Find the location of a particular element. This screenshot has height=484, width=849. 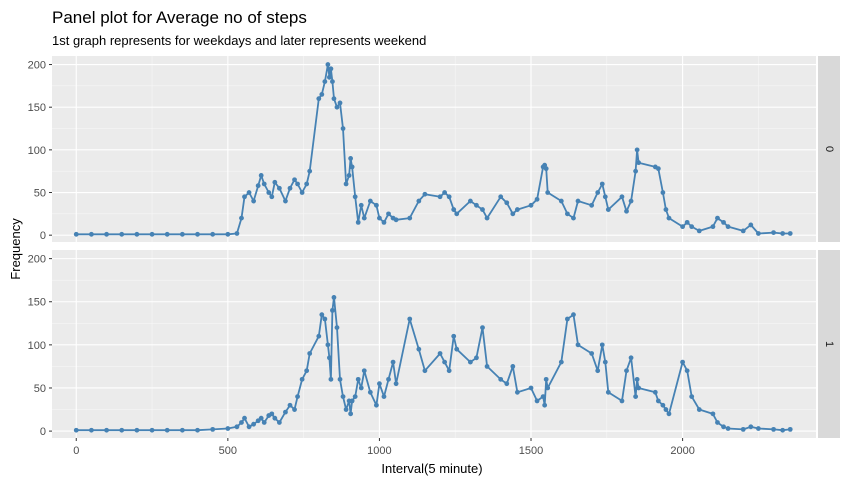

facet-strip-label: 0 is located at coordinates (829, 149).